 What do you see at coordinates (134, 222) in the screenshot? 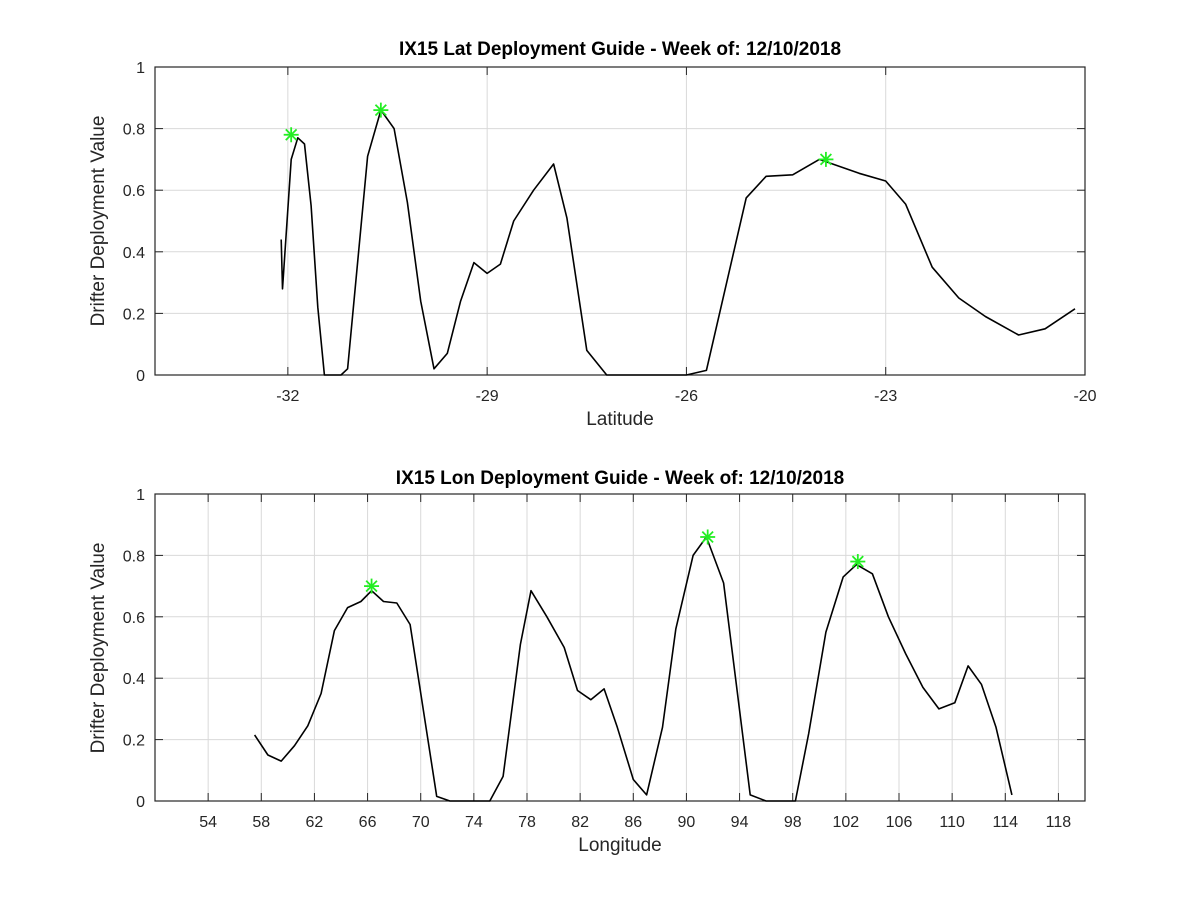
I see `top-chart-y-tick-labels: 0 0.2 0.4 0.6 0.8 1` at bounding box center [134, 222].